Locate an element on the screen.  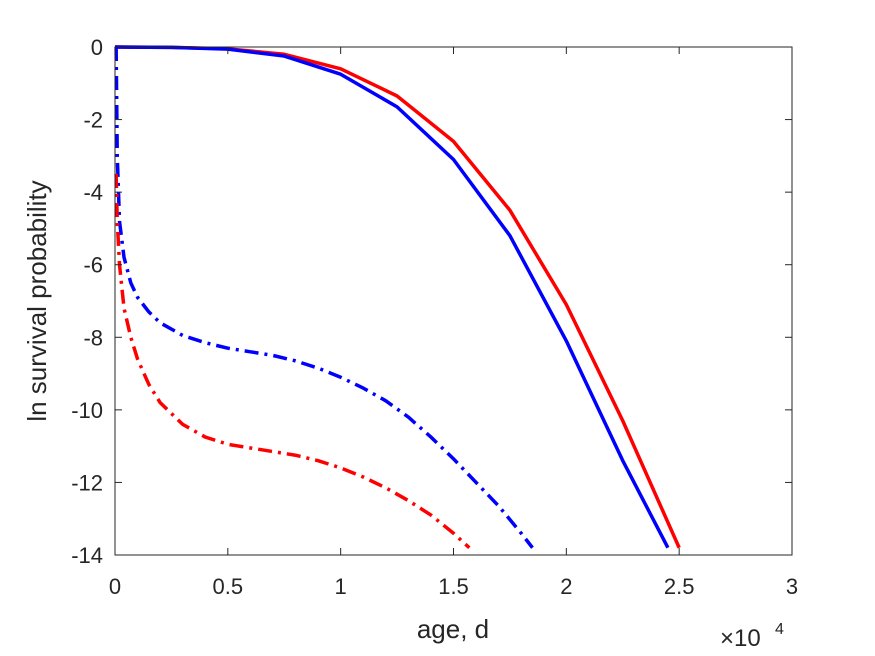
y-tick-label: -4 is located at coordinates (93, 192).